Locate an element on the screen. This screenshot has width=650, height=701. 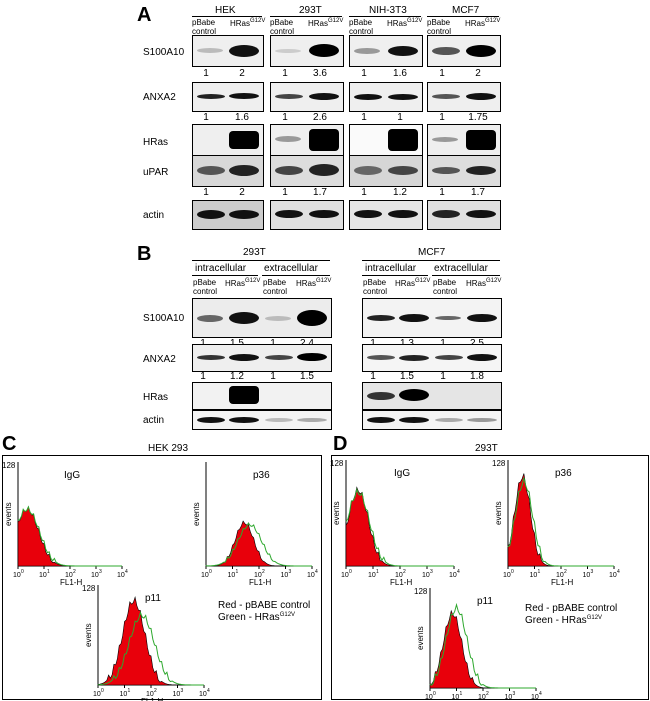
panel-b-row-hras: HRas is located at coordinates (156, 397).